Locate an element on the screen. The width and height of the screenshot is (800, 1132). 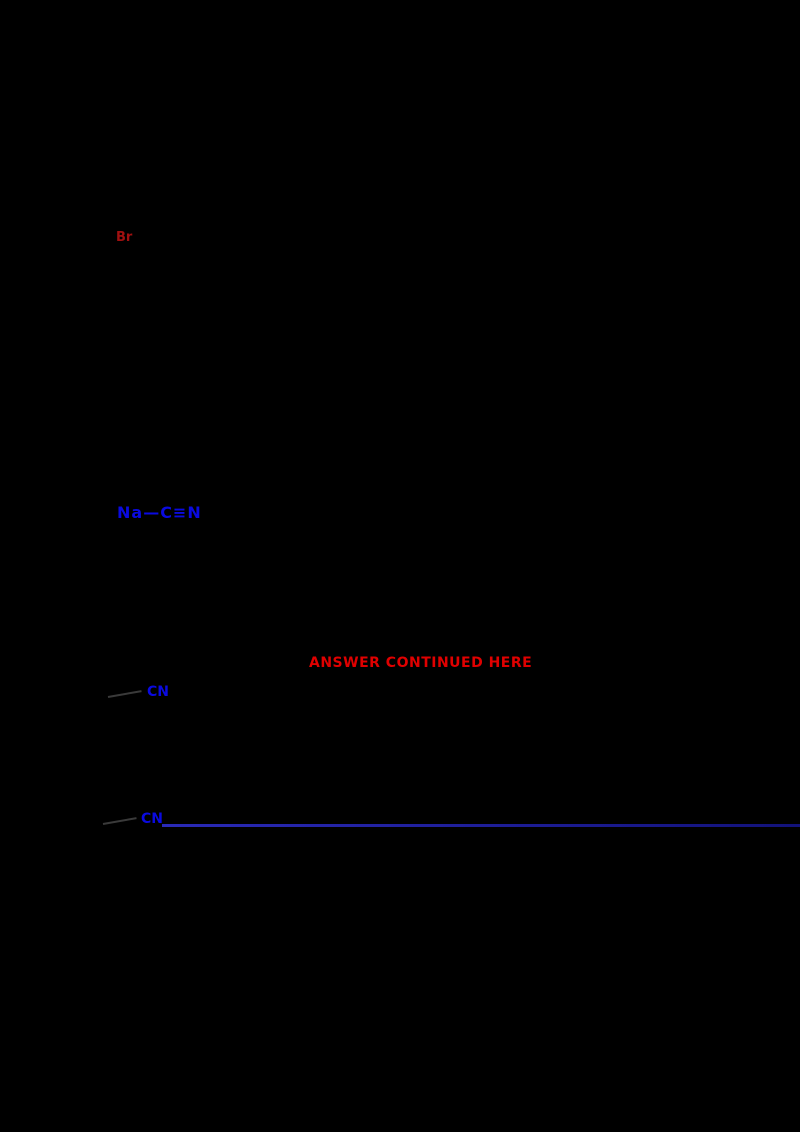
horizontal-underline-line is located at coordinates (481, 825).